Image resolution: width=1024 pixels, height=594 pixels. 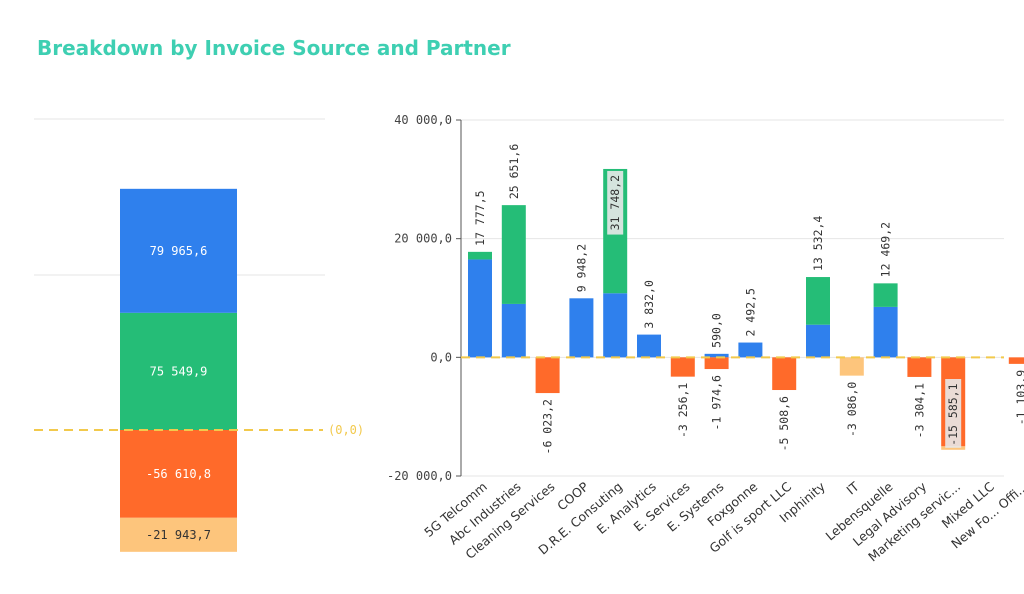 I want to click on chart-title: Breakdown by Invoice Source and Partner, so click(x=274, y=48).